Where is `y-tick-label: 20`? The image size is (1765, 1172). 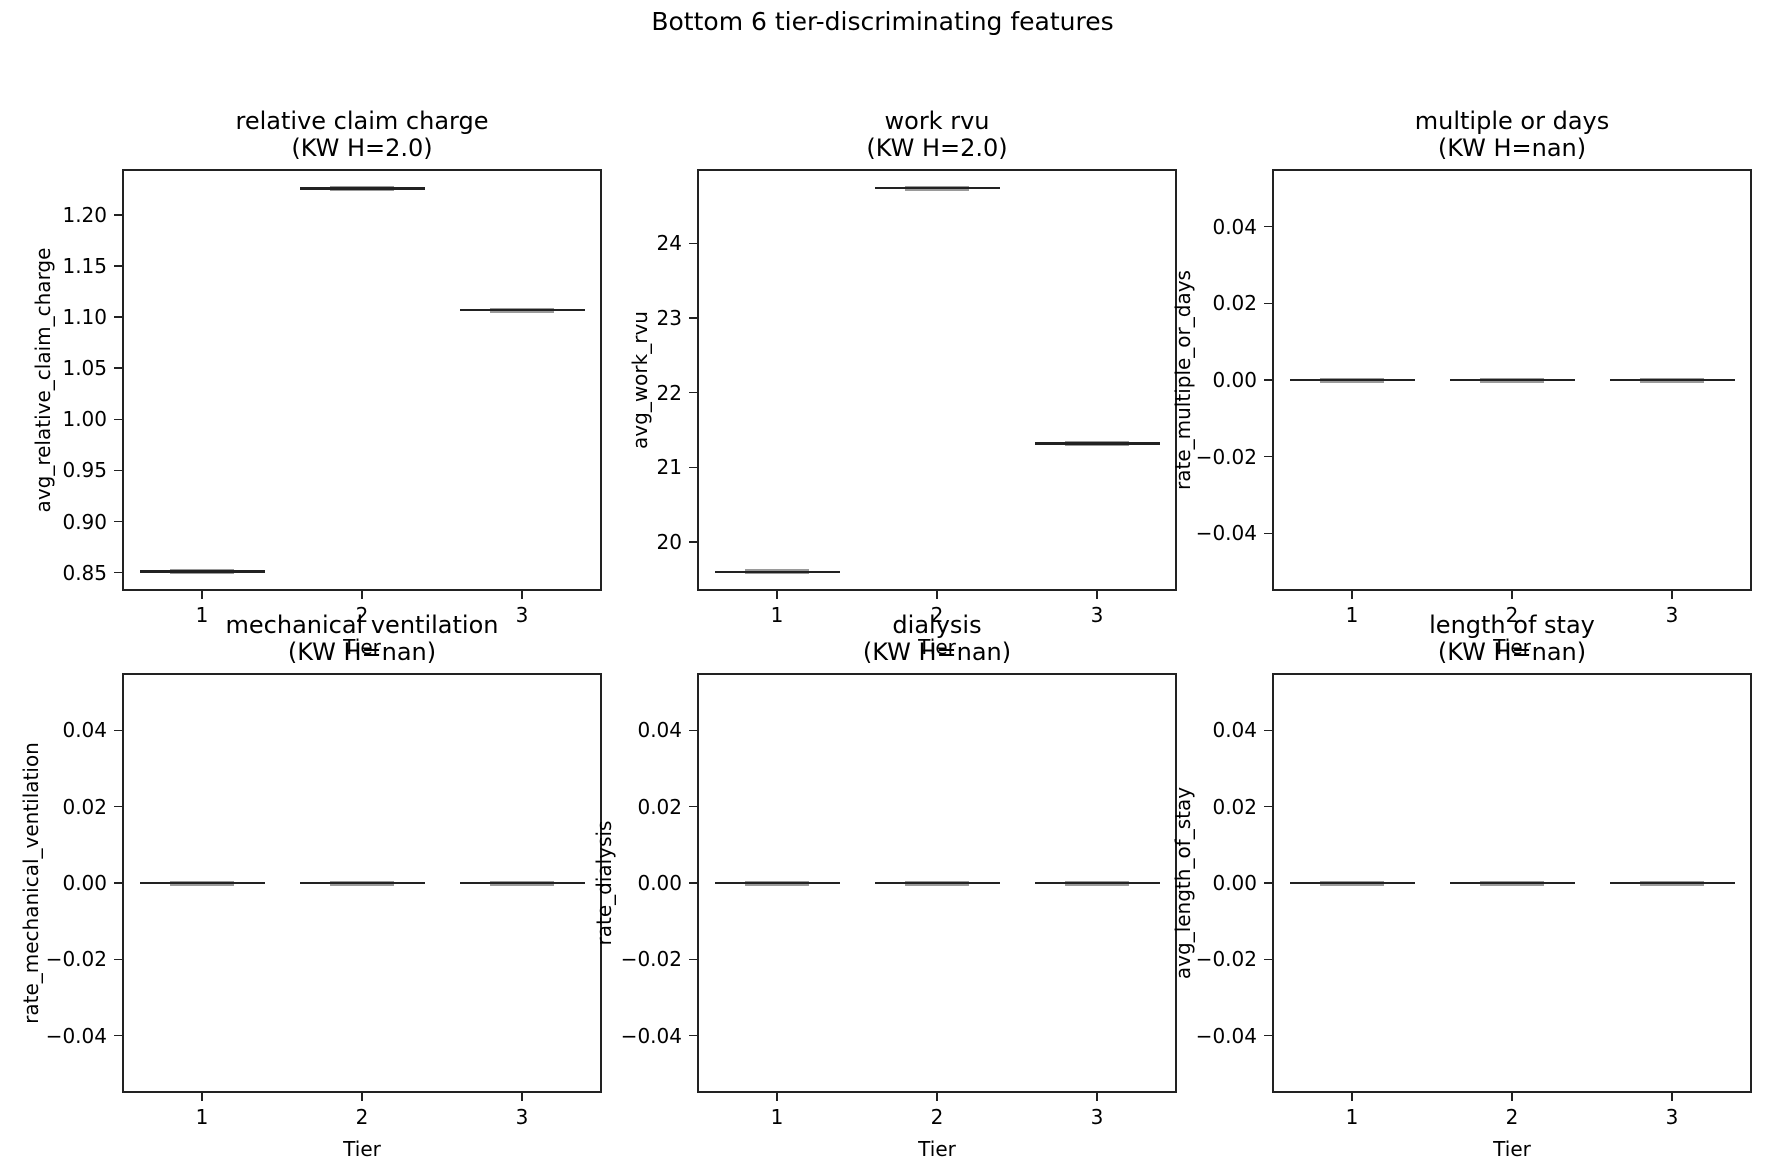
y-tick-label: 20 is located at coordinates (669, 541).